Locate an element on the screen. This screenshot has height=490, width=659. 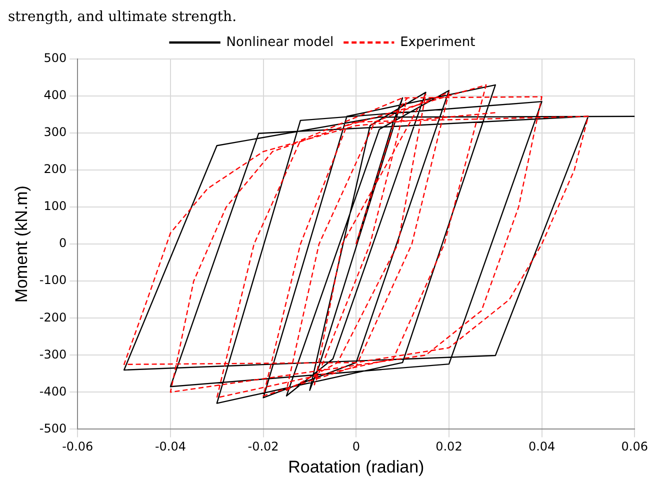
y-tick-label: -400 is located at coordinates (53, 391).